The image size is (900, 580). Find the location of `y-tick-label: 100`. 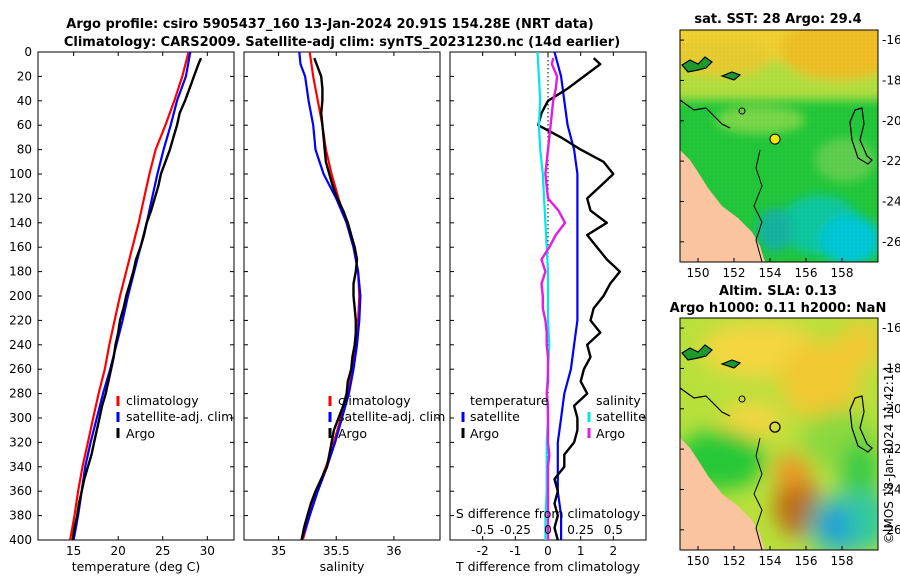

y-tick-label: 100 is located at coordinates (20, 174).